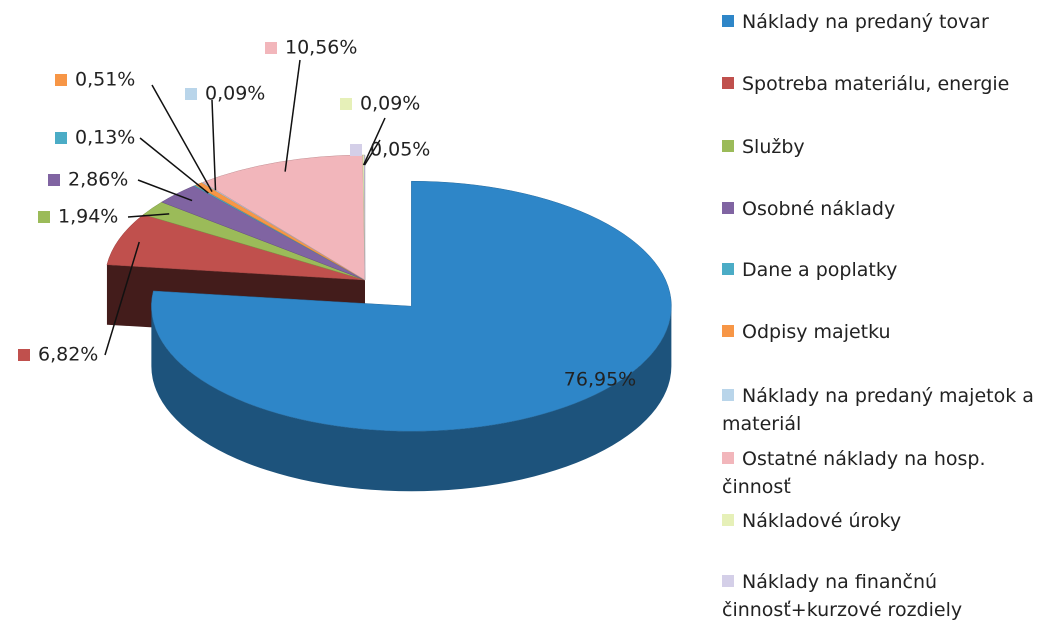 This screenshot has width=1059, height=625. I want to click on legend-item: Spotreba materiálu, energie, so click(889, 84).